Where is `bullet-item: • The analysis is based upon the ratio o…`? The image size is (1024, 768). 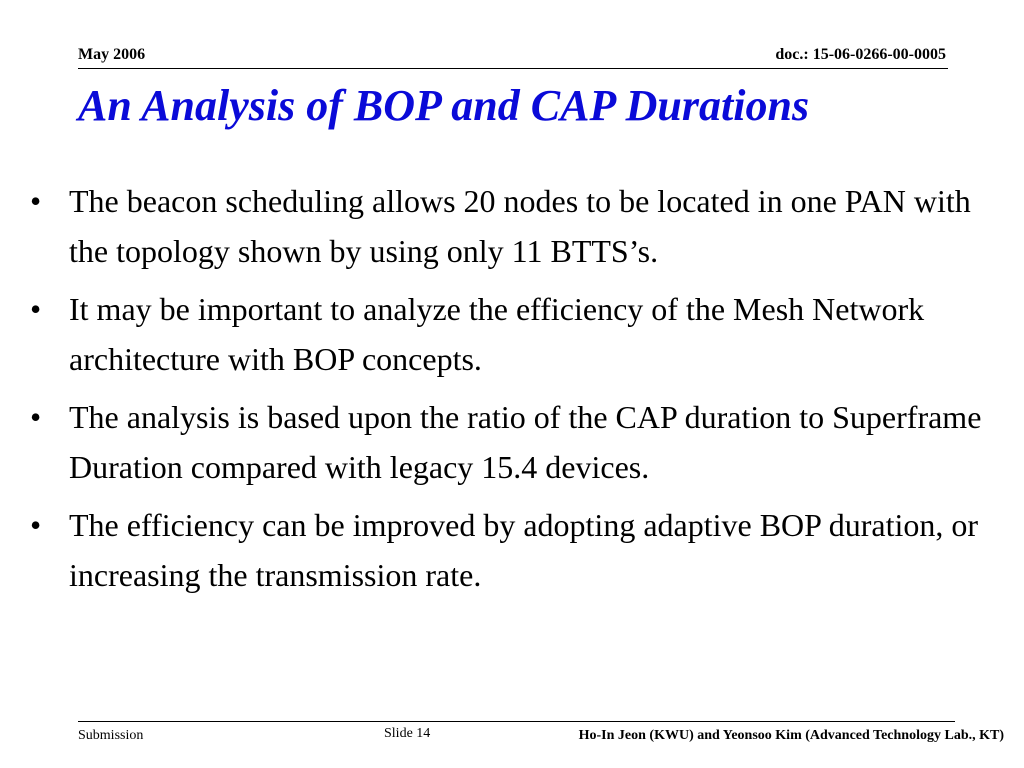
bullet-item: • The analysis is based upon the ratio o… is located at coordinates (511, 442).